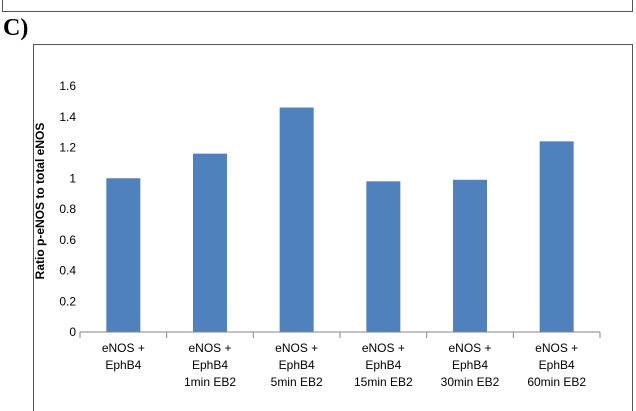  I want to click on x-tick-label: eNOS + EphB4, so click(123, 356).